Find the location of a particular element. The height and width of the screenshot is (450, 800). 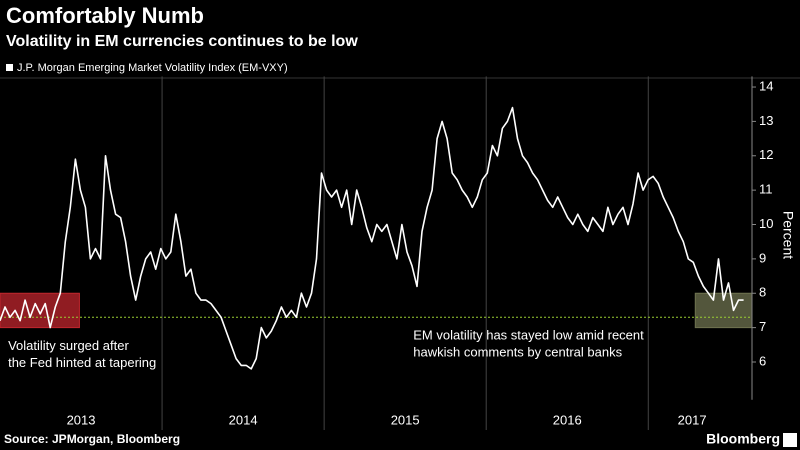

x-tick-label: 2013 is located at coordinates (81, 419).